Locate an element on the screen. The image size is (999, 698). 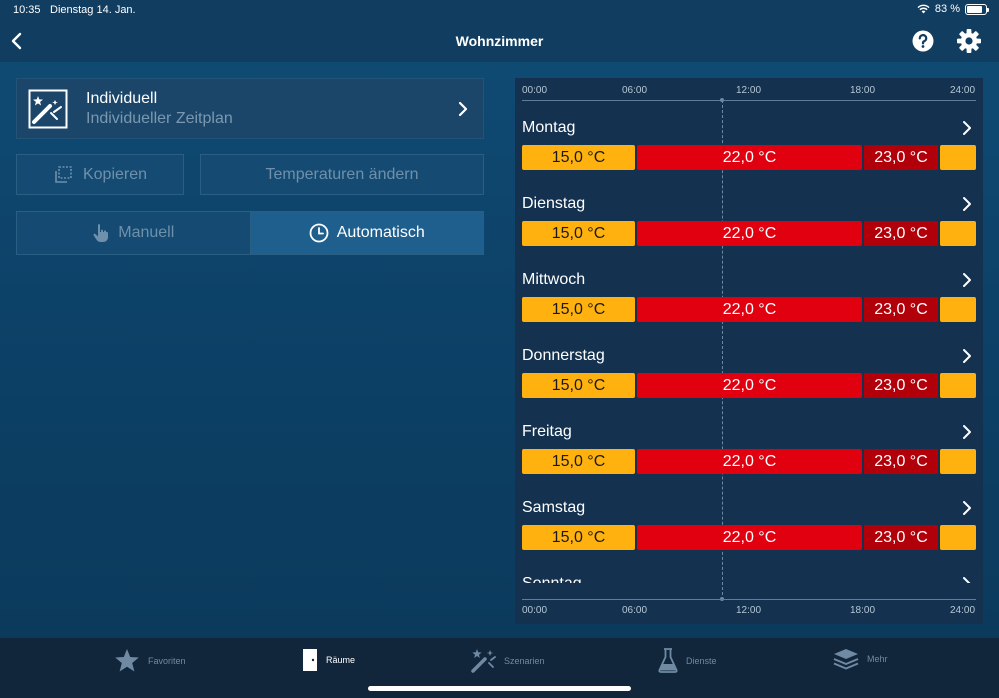
day-row-donnerstag: Donnerstag 15,0 °C 22,0 °C 23,0 °C is located at coordinates (749, 379).